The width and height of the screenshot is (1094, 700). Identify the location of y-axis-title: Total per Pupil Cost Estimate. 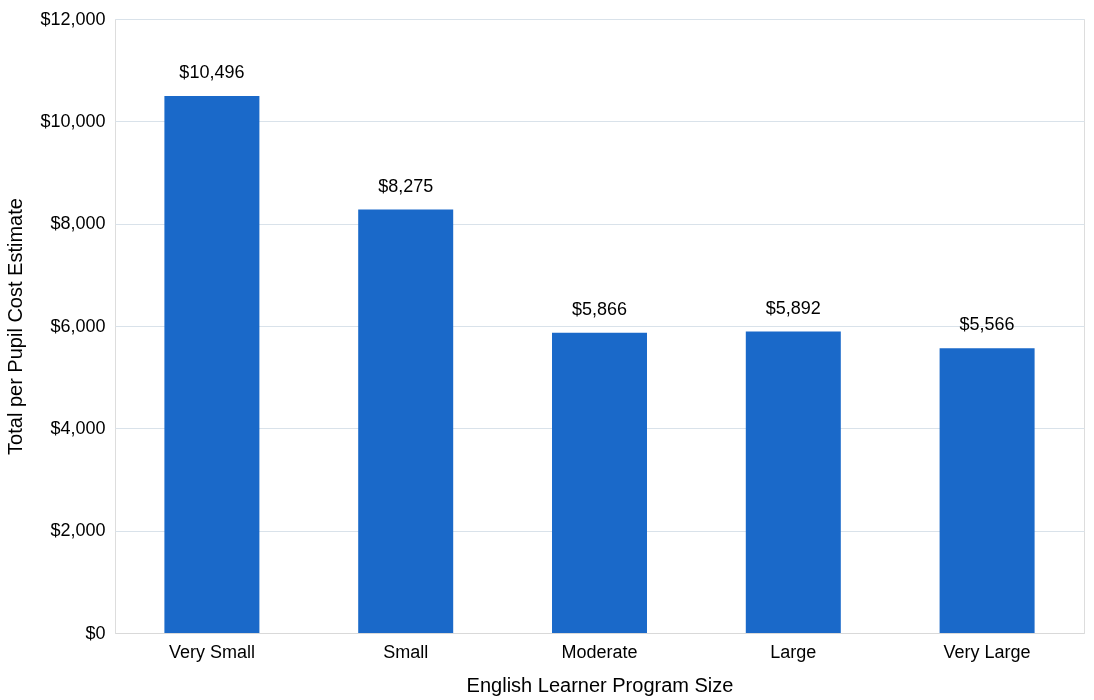
(15, 326).